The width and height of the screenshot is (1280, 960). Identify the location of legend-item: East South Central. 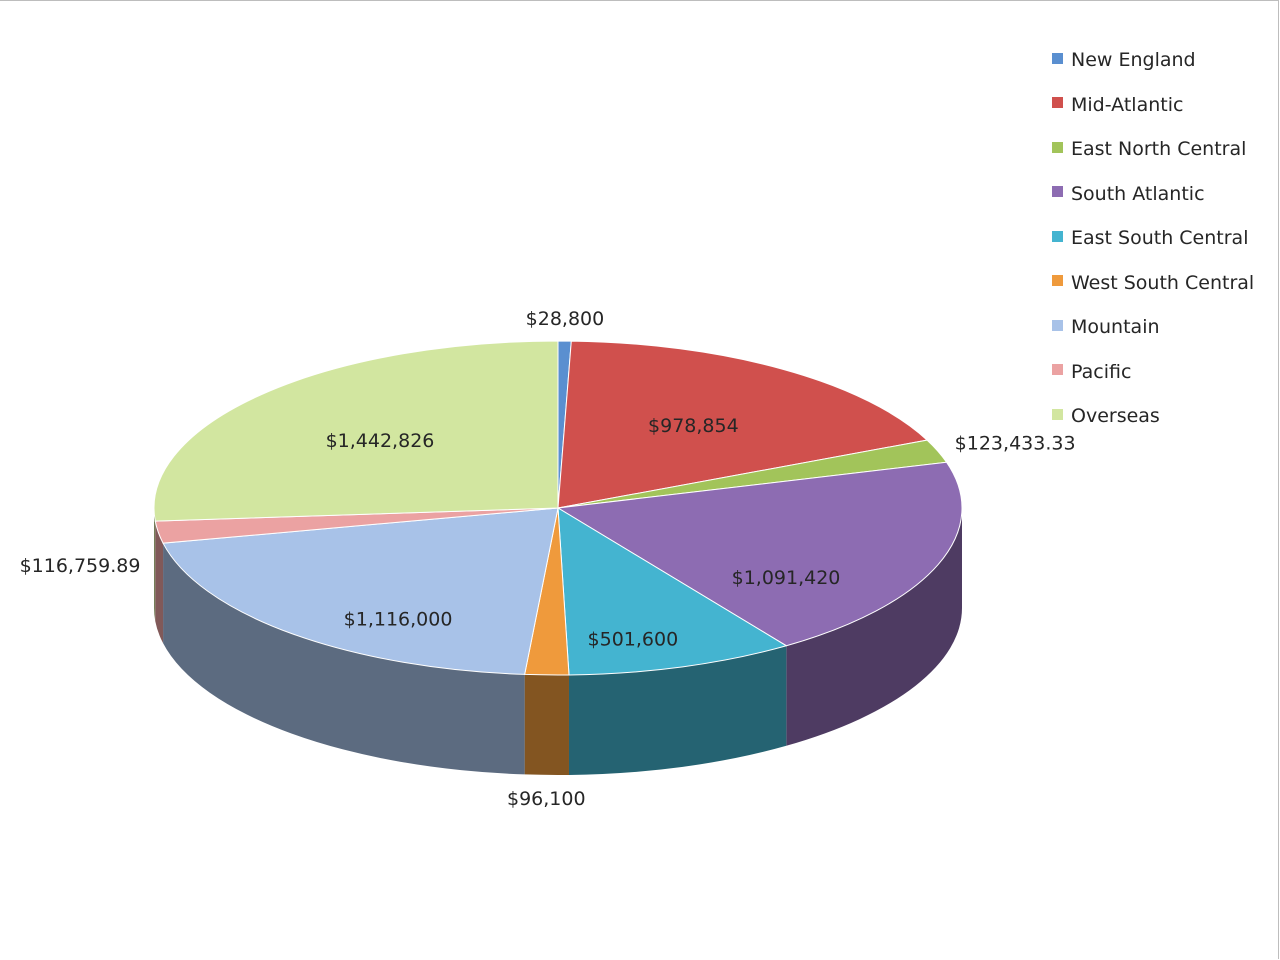
(1153, 238).